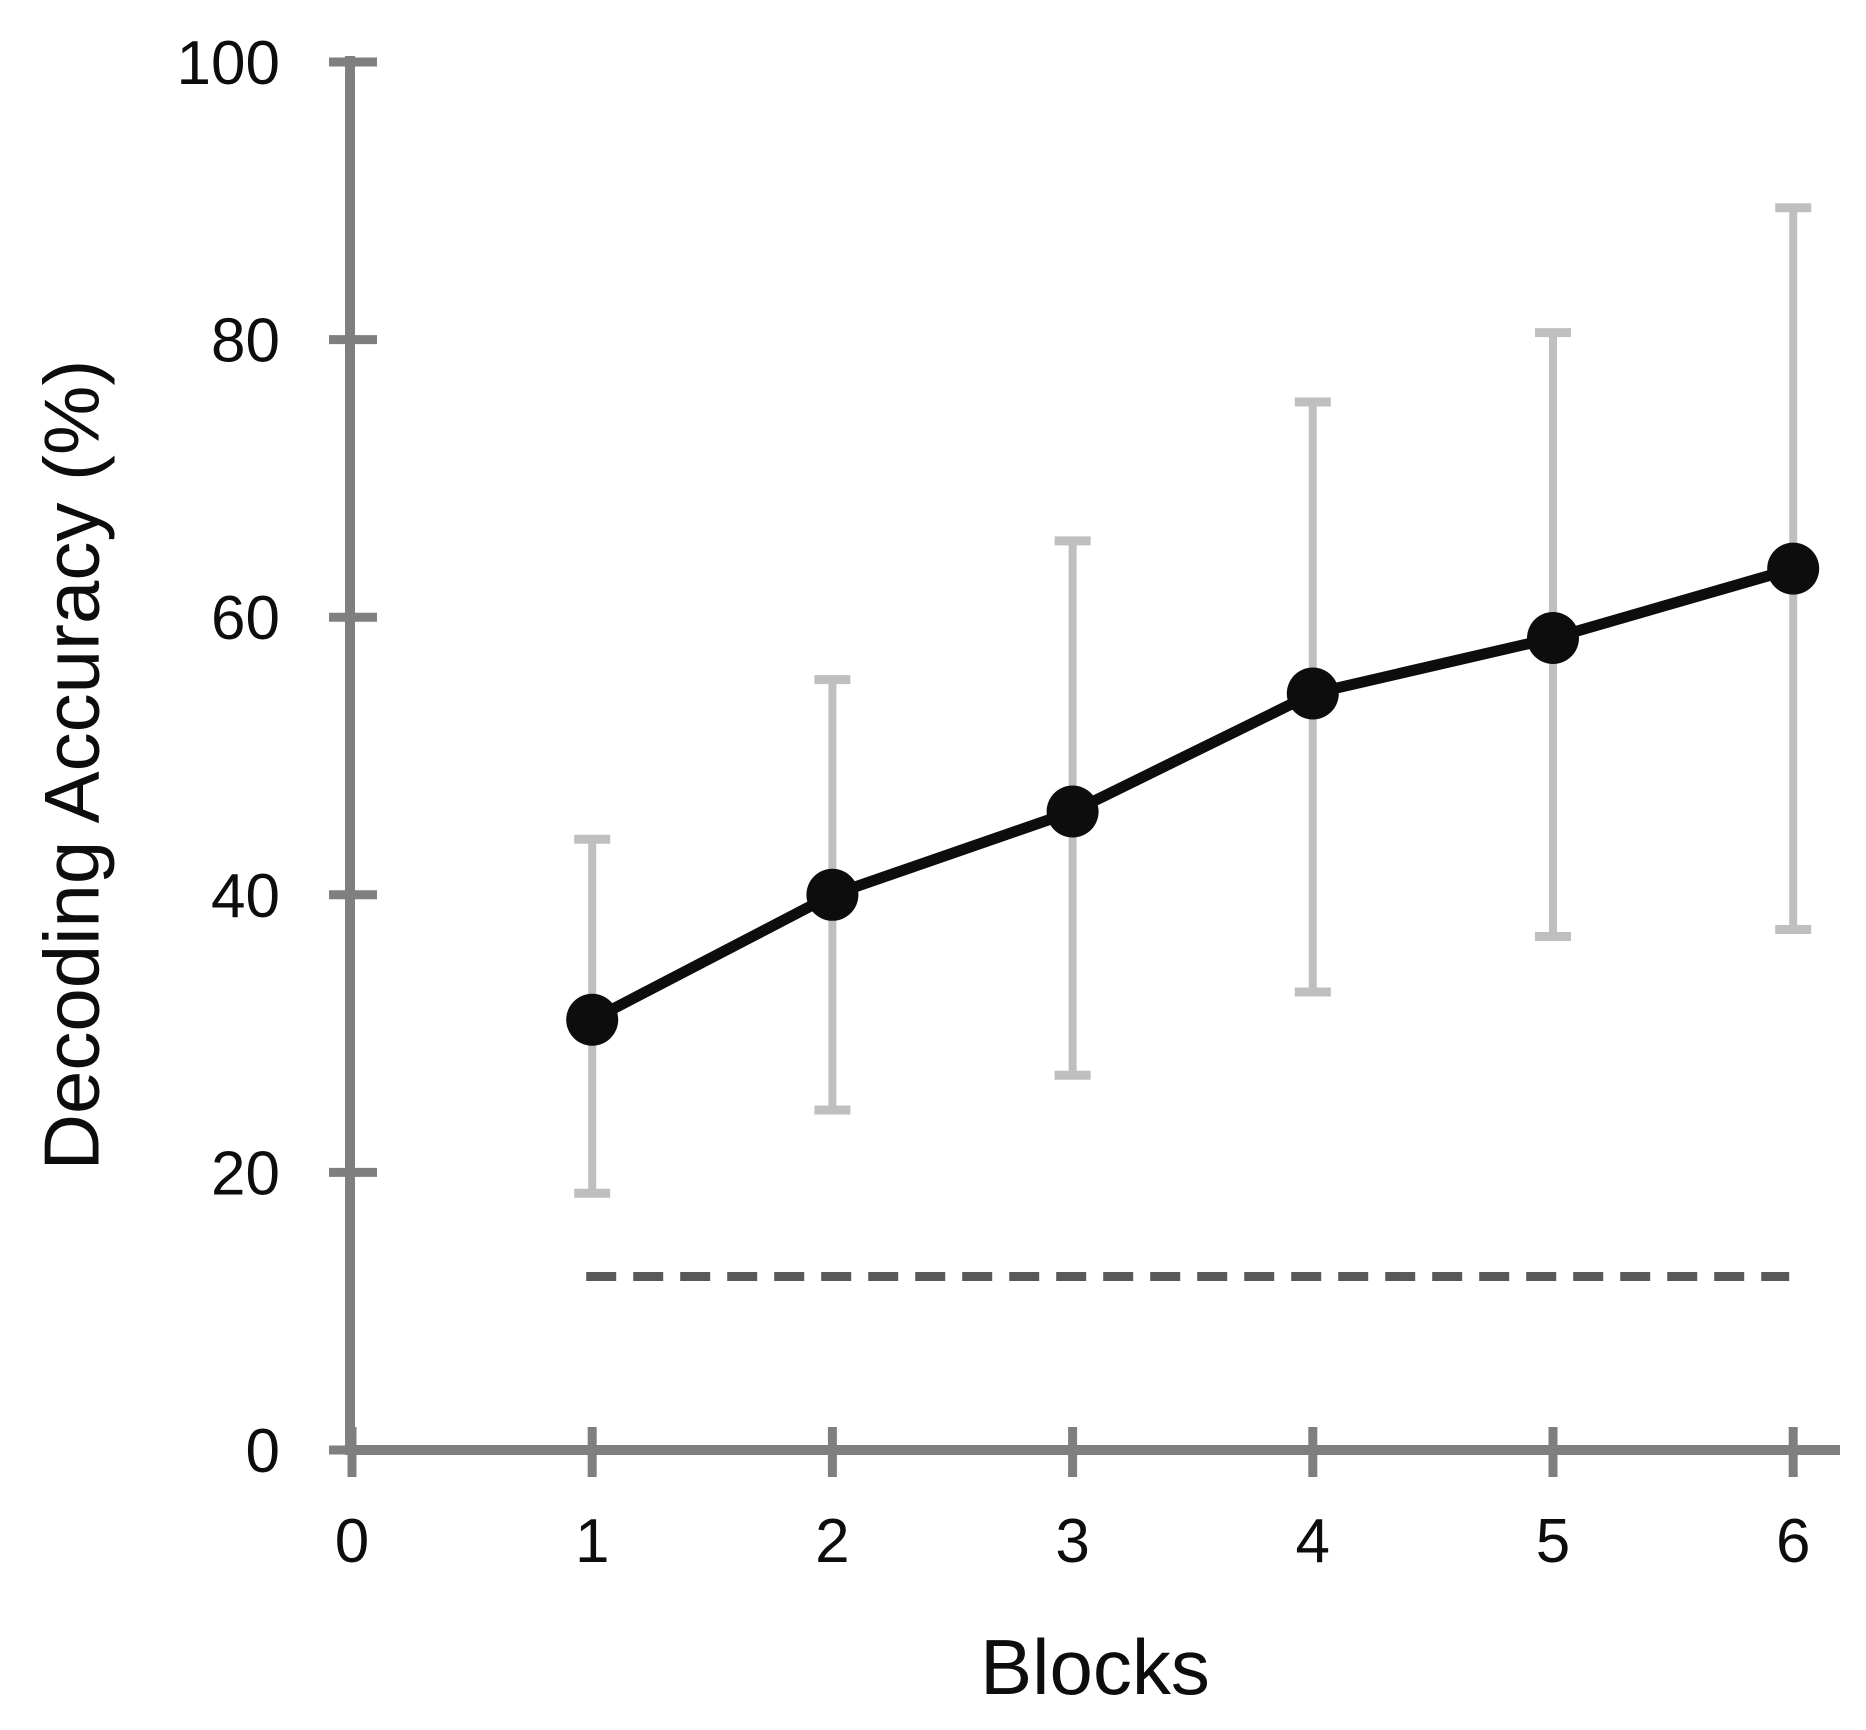 This screenshot has width=1866, height=1730. Describe the element at coordinates (832, 1541) in the screenshot. I see `x-tick-label: 2` at that location.